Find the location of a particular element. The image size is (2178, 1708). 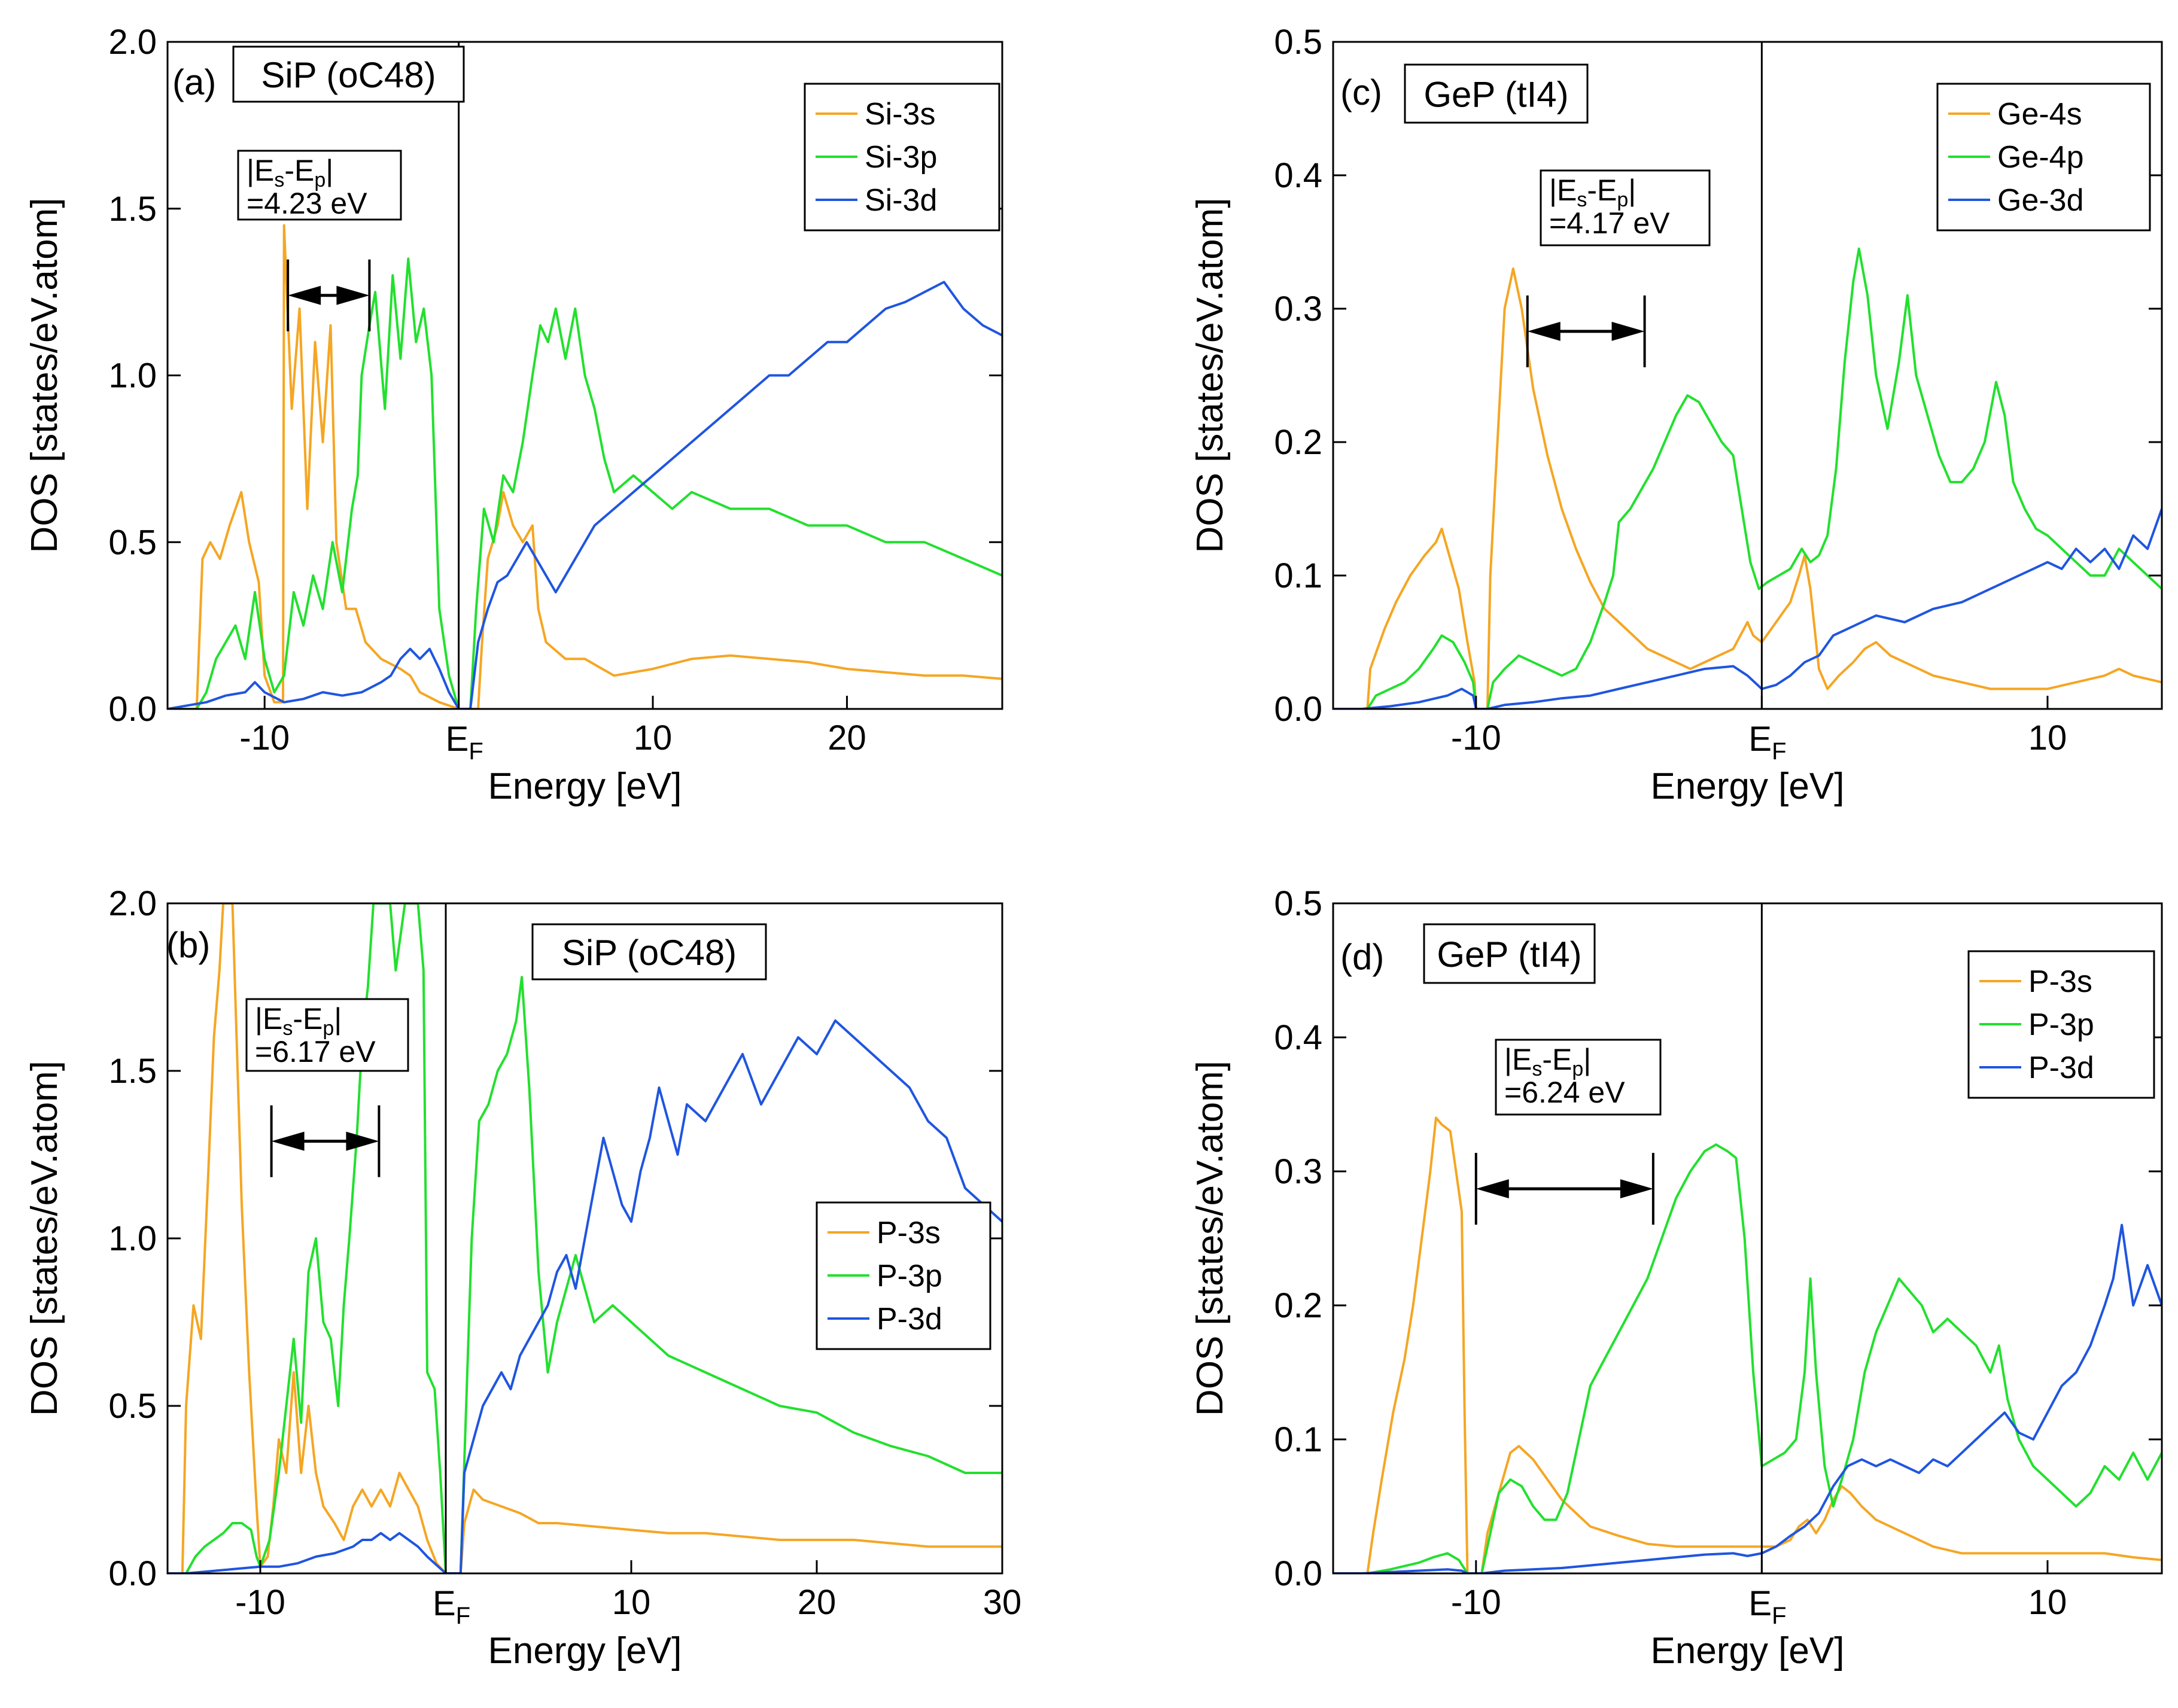

legend-label-si-3d: Si-3d is located at coordinates (901, 200).